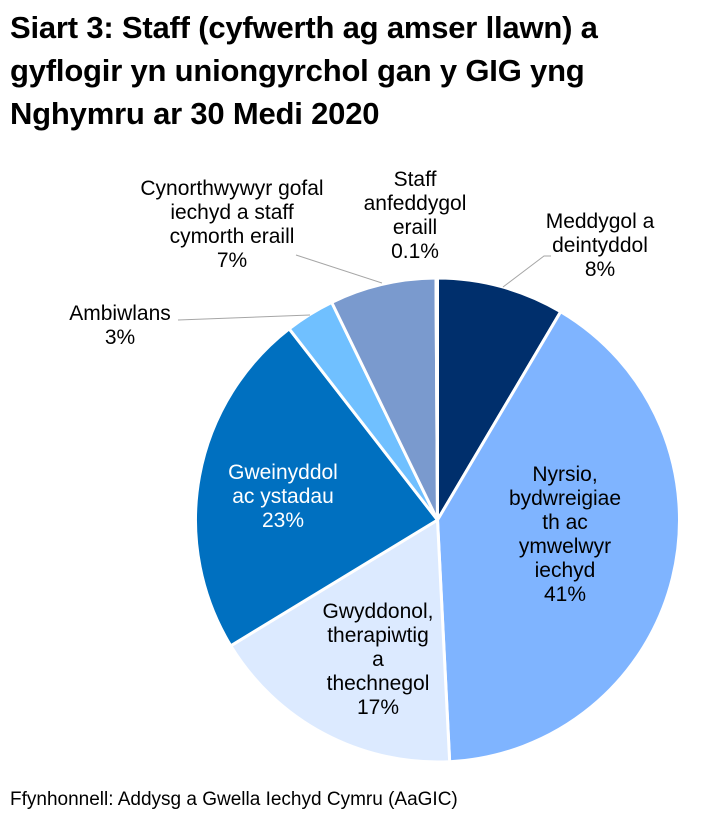  Describe the element at coordinates (378, 683) in the screenshot. I see `label-text: thechnegol` at that location.